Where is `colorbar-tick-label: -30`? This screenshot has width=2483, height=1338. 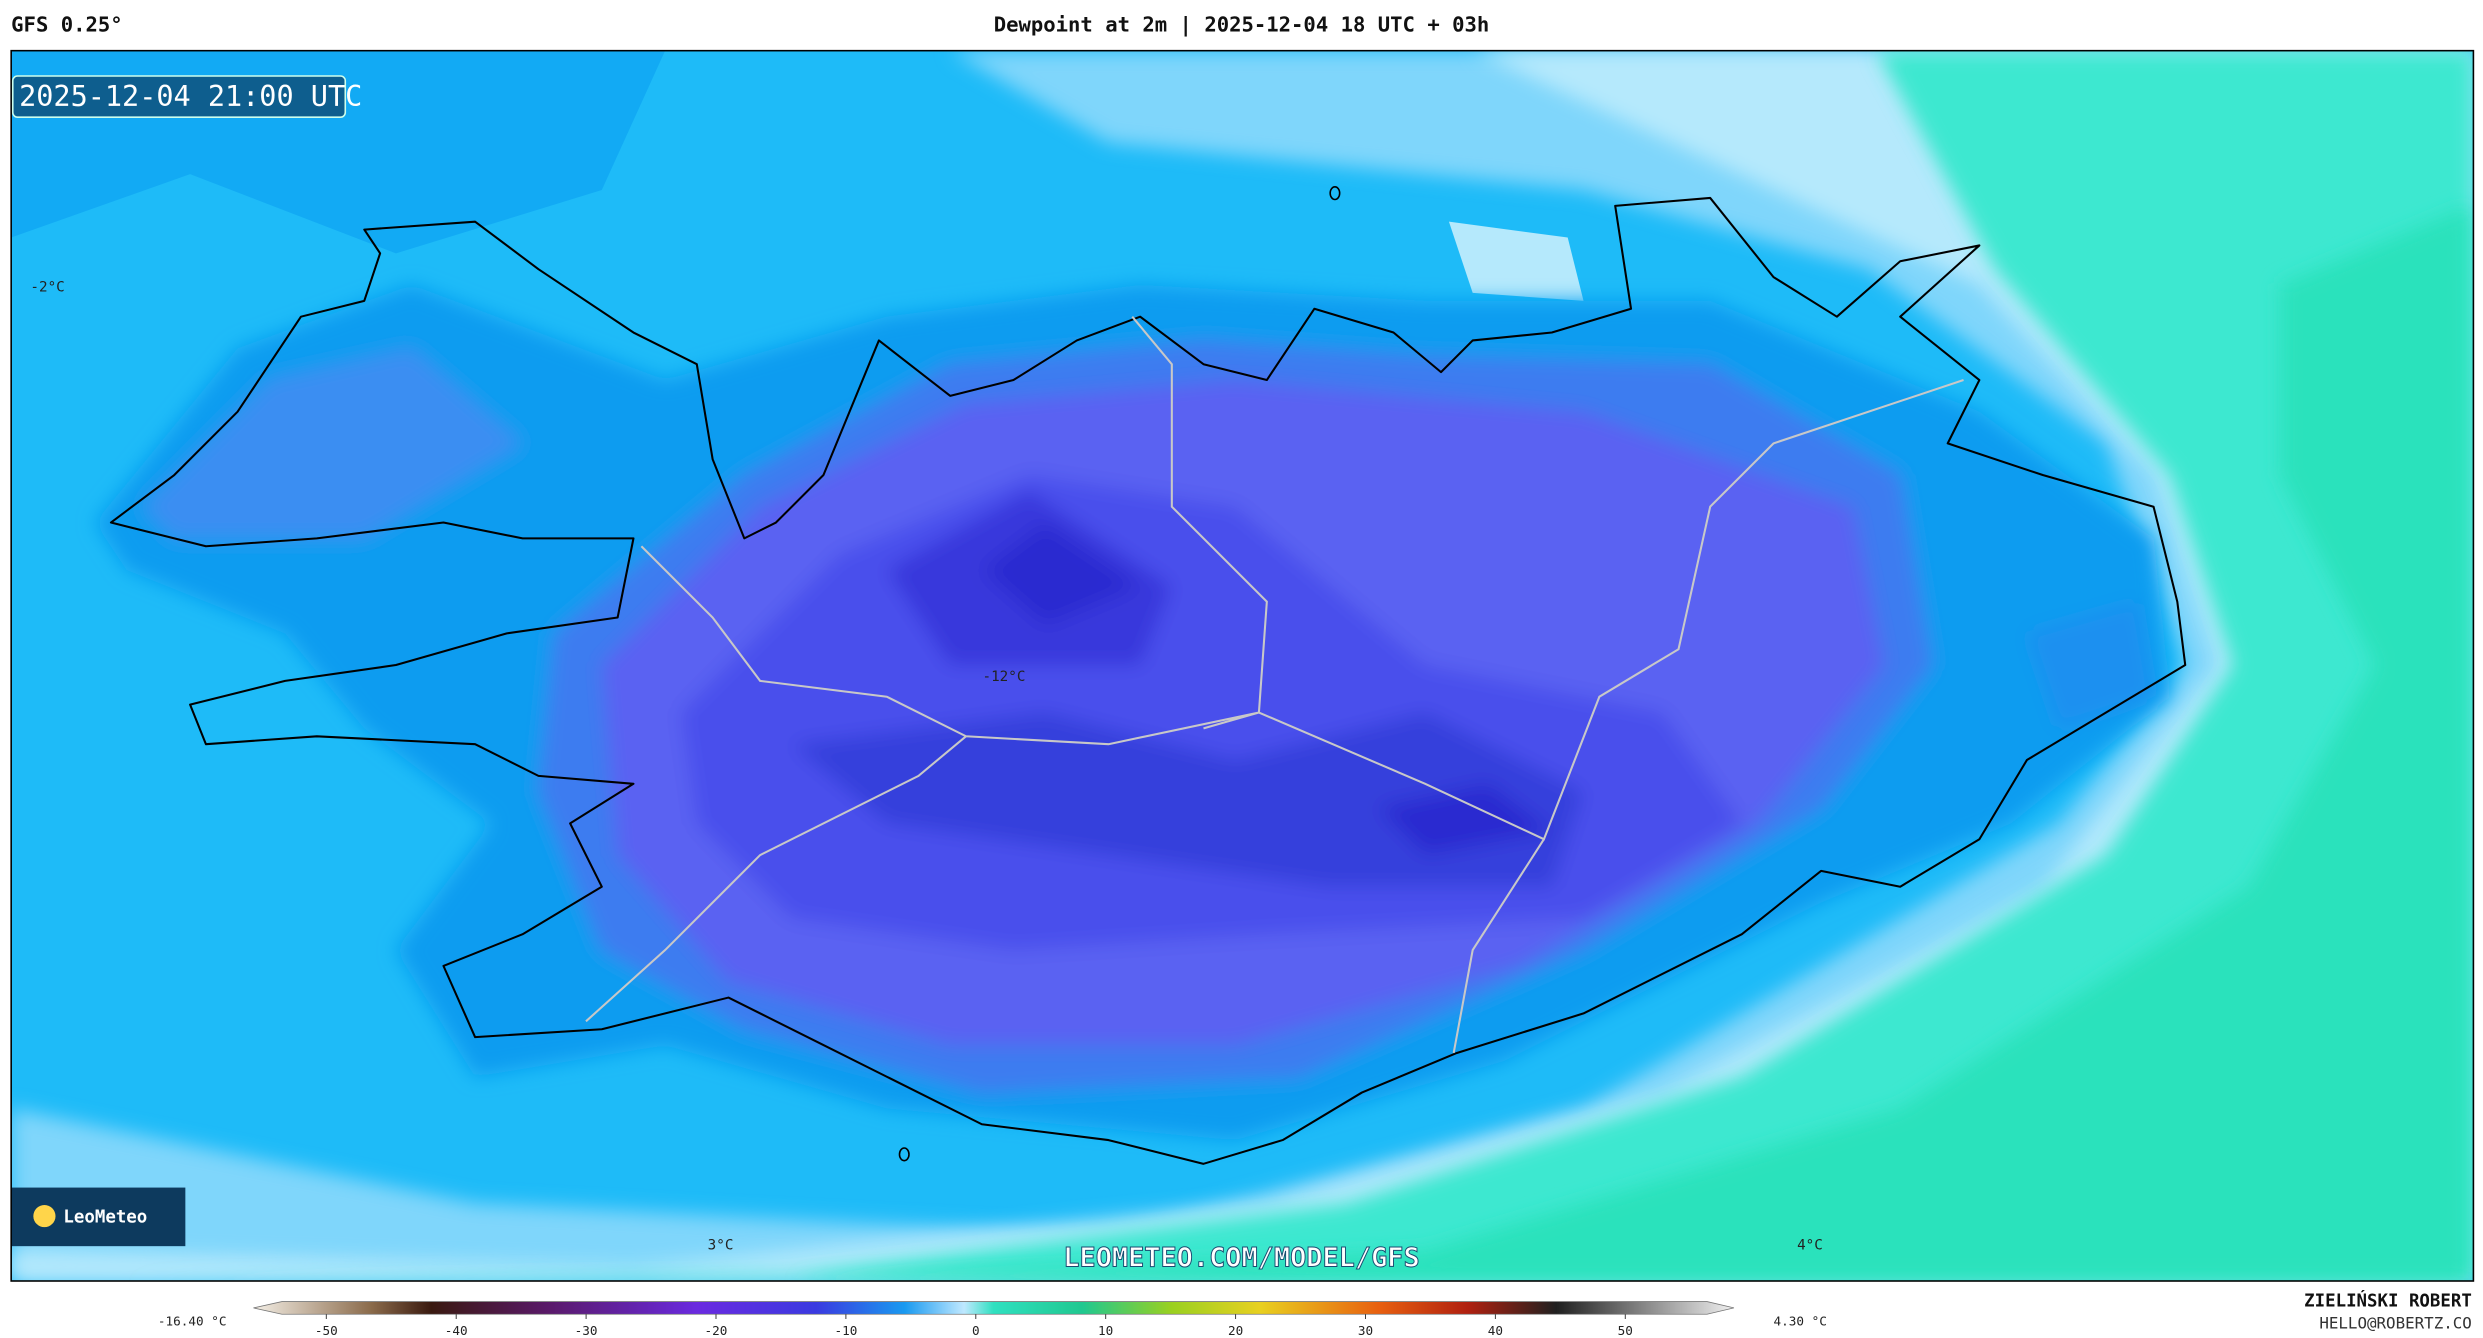
colorbar-tick-label: -30 is located at coordinates (586, 1330).